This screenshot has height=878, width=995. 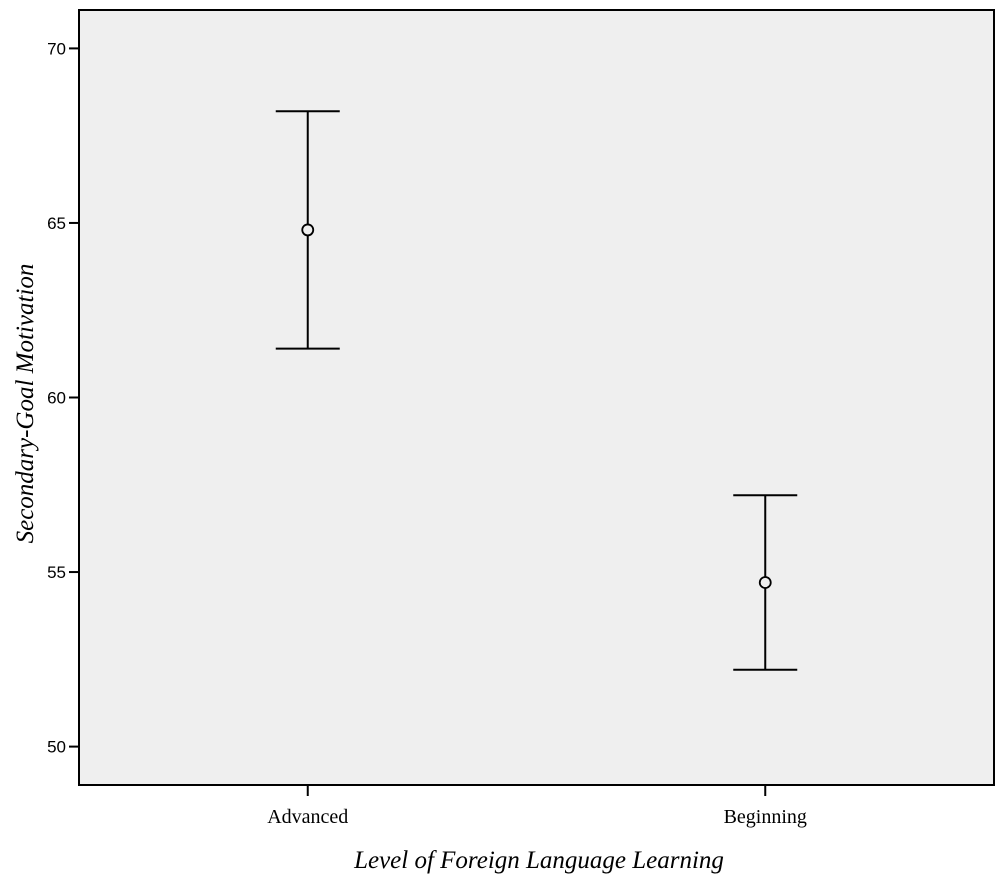 What do you see at coordinates (537, 806) in the screenshot?
I see `x-axis: Advanced Beginning` at bounding box center [537, 806].